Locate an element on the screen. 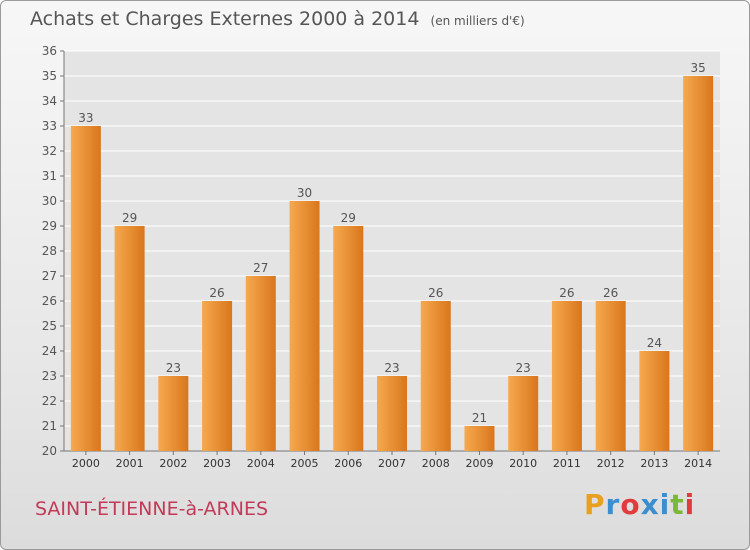 Image resolution: width=750 pixels, height=550 pixels. y-tick-label: 24 is located at coordinates (49, 351).